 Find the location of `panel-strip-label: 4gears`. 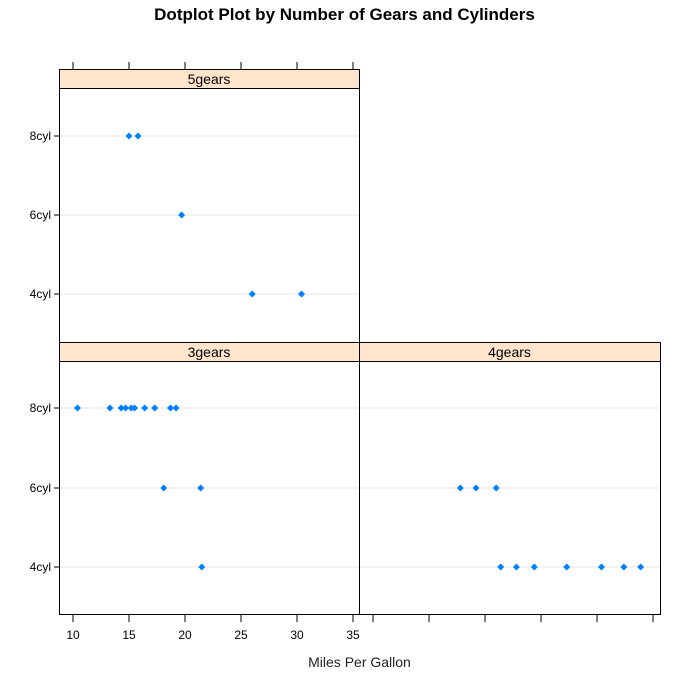

panel-strip-label: 4gears is located at coordinates (509, 352).